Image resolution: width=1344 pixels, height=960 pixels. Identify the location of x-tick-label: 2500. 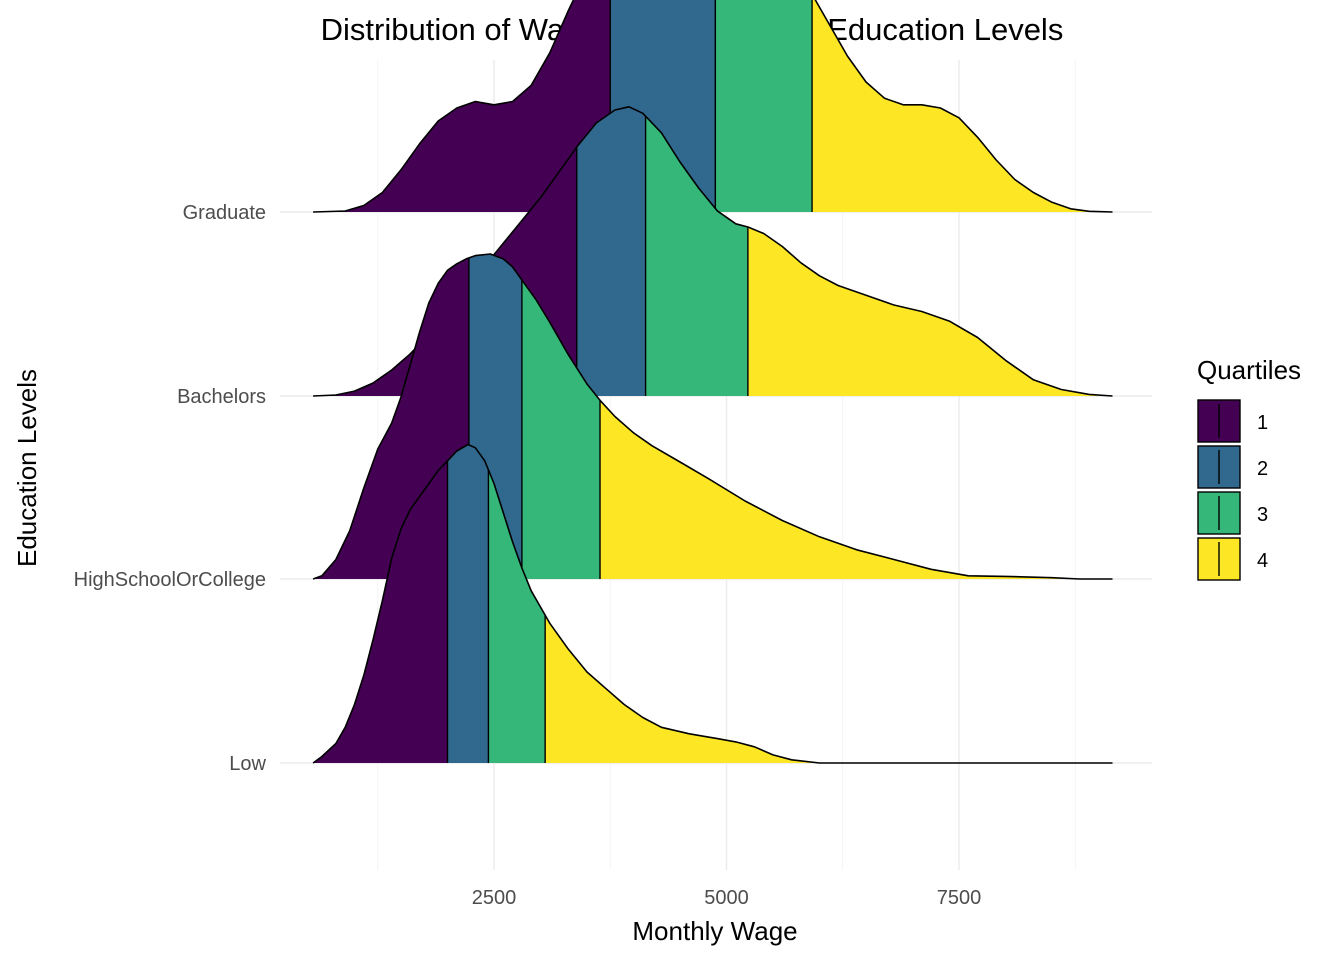
(494, 898).